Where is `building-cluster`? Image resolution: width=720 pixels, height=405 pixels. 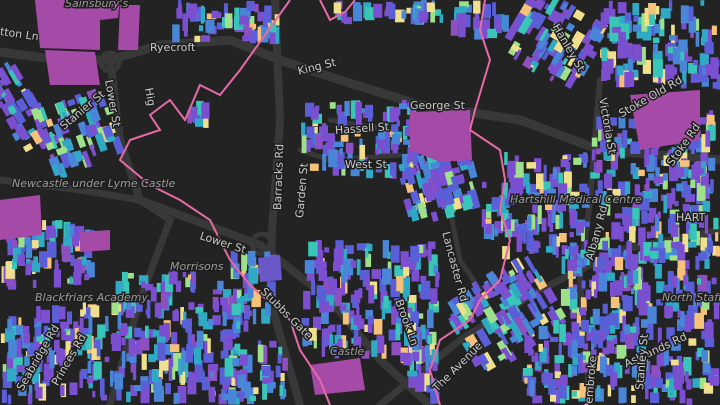
building-cluster is located at coordinates (370, 299).